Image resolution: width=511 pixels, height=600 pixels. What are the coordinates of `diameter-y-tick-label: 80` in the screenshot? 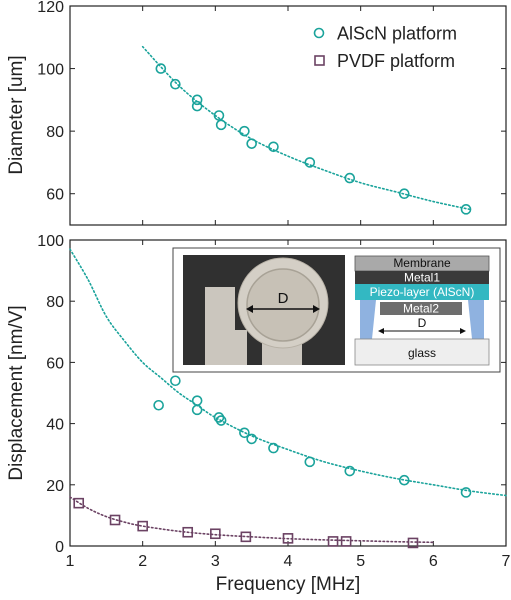 It's located at (55, 132).